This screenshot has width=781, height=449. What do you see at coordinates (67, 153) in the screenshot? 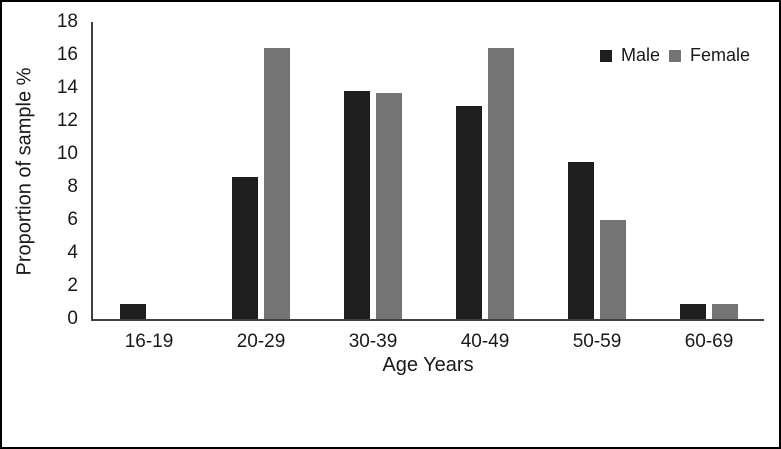
I see `y-tick-label-10: 10` at bounding box center [67, 153].